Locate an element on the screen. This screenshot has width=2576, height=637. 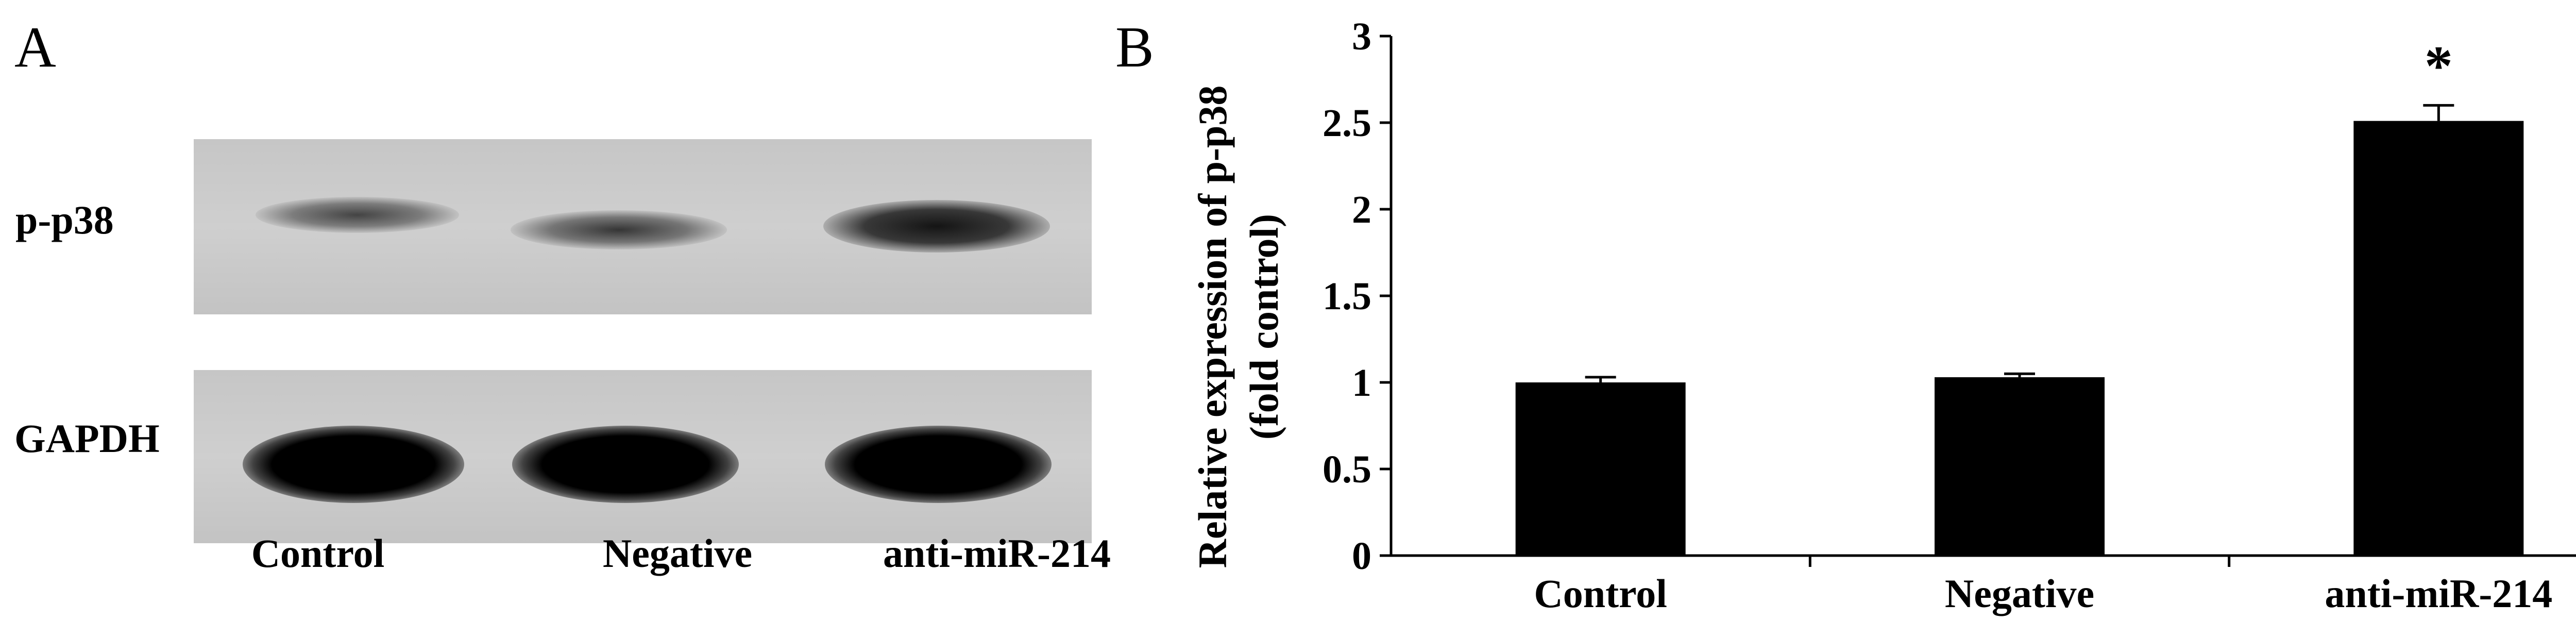
x-tick-label: Negative is located at coordinates (2020, 593).